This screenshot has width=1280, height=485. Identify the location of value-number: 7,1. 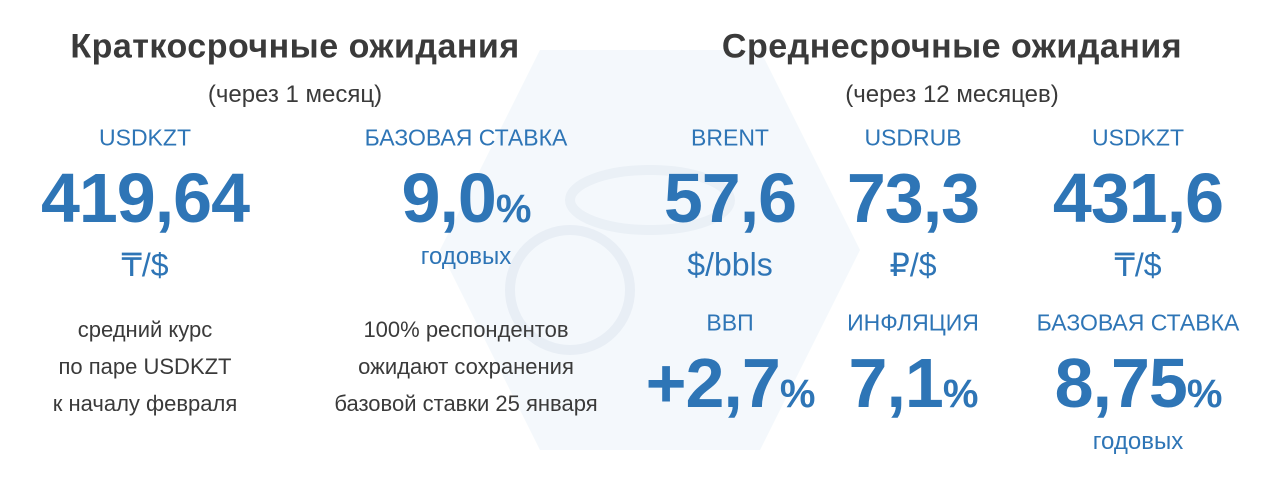
(896, 383).